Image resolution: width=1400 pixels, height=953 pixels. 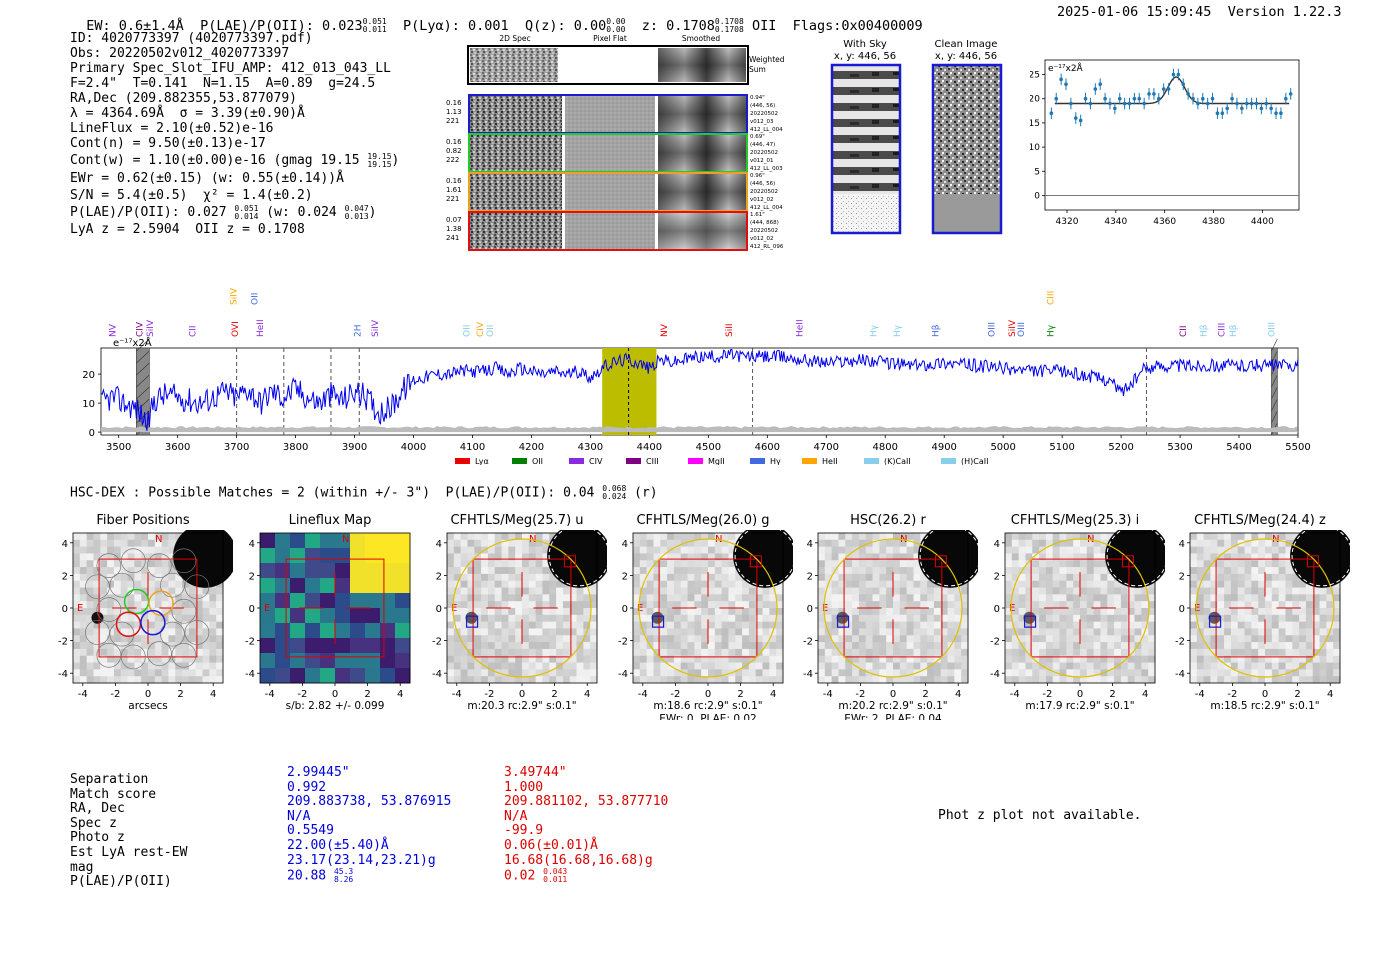 What do you see at coordinates (373, 676) in the screenshot?
I see `flux-map-pixel` at bounding box center [373, 676].